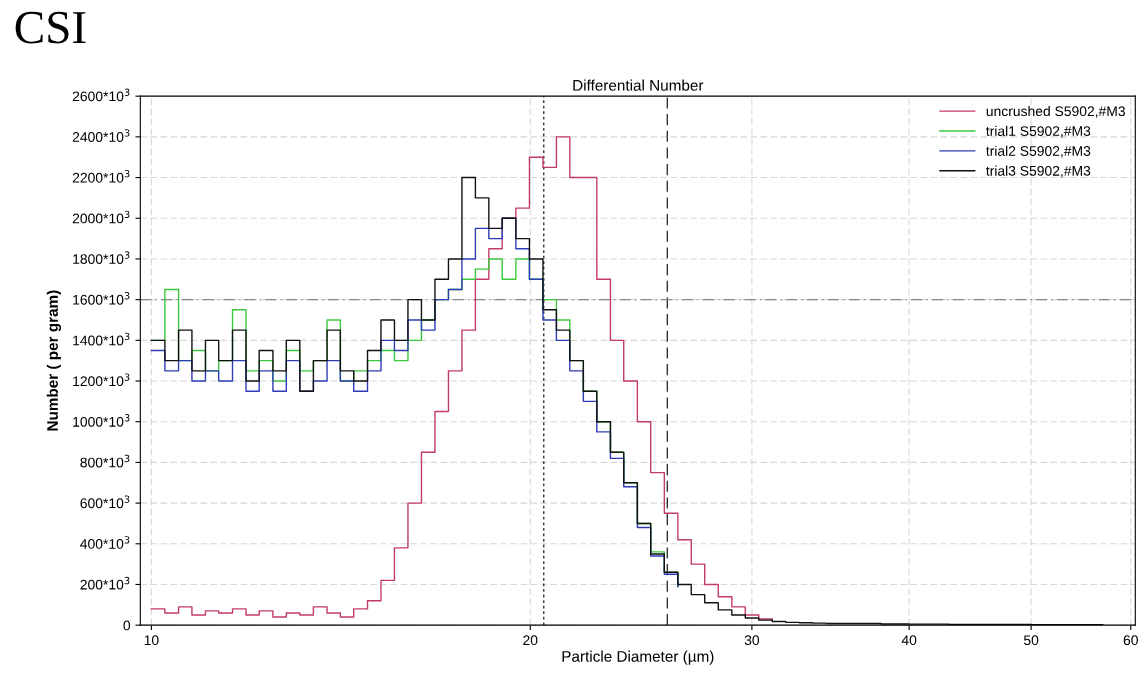 This screenshot has height=687, width=1141. I want to click on y-tick-label: 1000*10$^{3}$, so click(101, 420).